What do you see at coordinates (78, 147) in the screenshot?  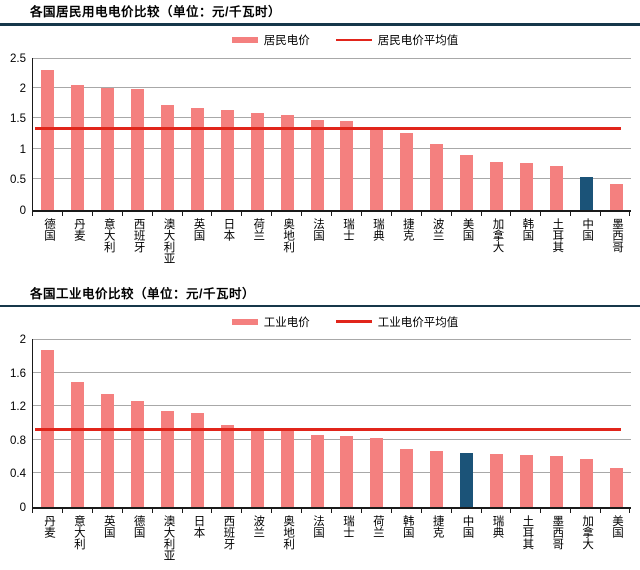 I see `bar-丹麦` at bounding box center [78, 147].